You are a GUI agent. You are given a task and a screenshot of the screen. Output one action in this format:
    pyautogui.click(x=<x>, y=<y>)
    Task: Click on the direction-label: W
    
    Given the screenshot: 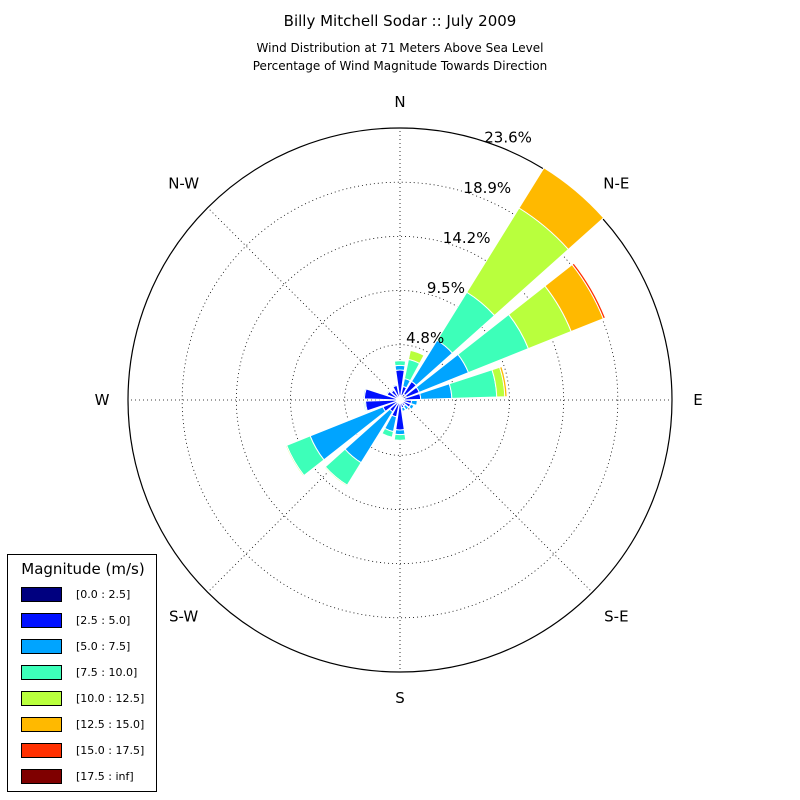 What is the action you would take?
    pyautogui.click(x=102, y=400)
    